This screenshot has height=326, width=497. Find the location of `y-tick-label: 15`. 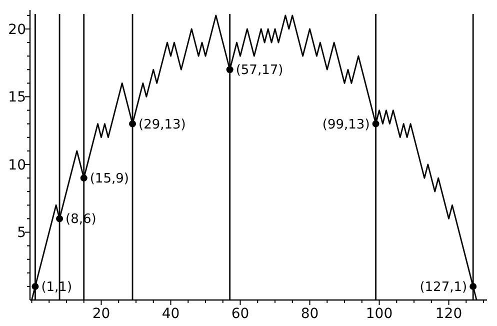

y-tick-label: 15 is located at coordinates (17, 98).